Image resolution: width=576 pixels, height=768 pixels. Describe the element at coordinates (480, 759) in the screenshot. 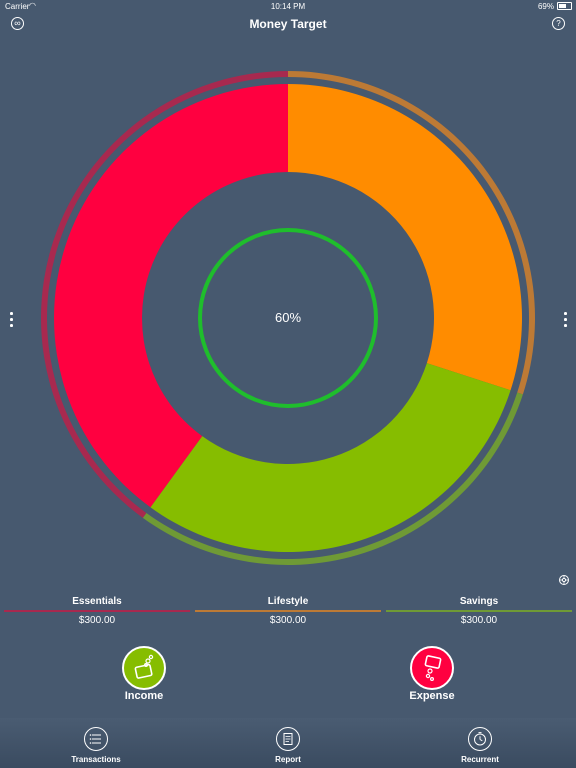

I see `tab-label: Recurrent` at that location.